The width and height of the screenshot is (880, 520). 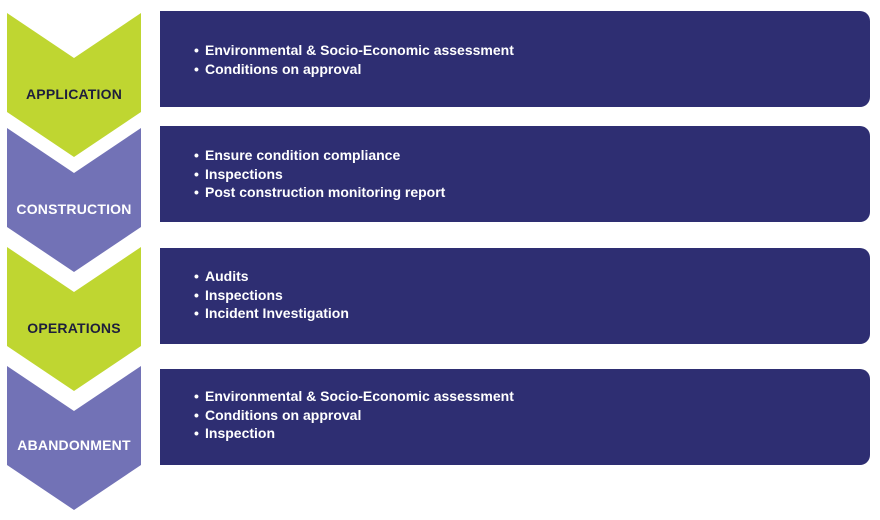 I want to click on list-item: • Inspection, so click(x=235, y=433).